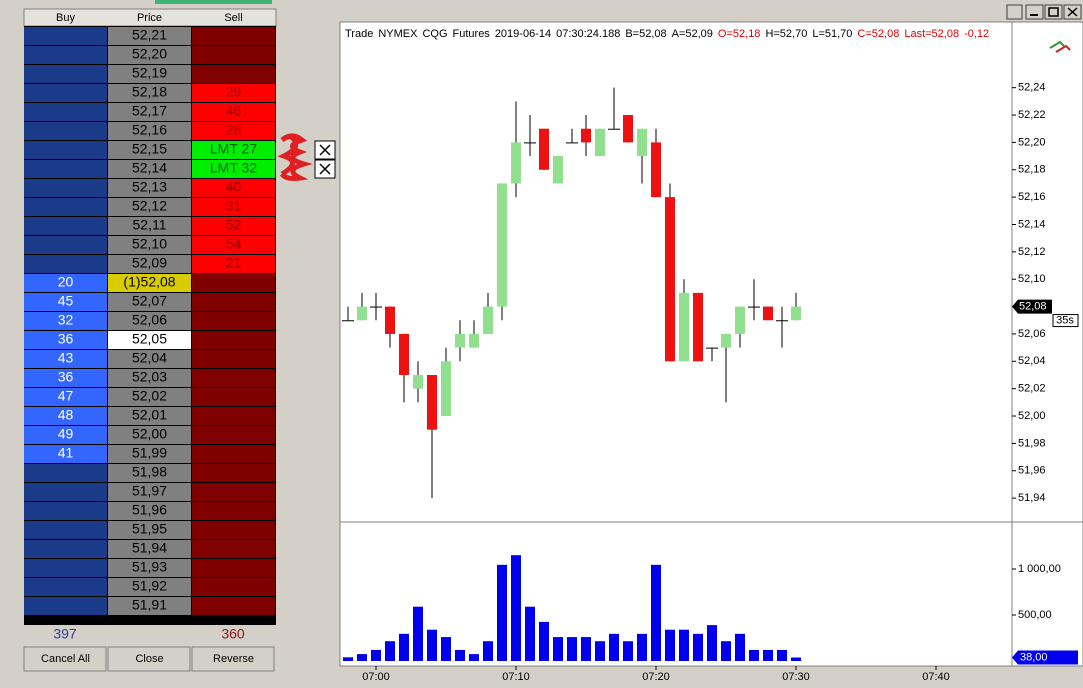  I want to click on y-tick-label: 52,16, so click(1032, 197).